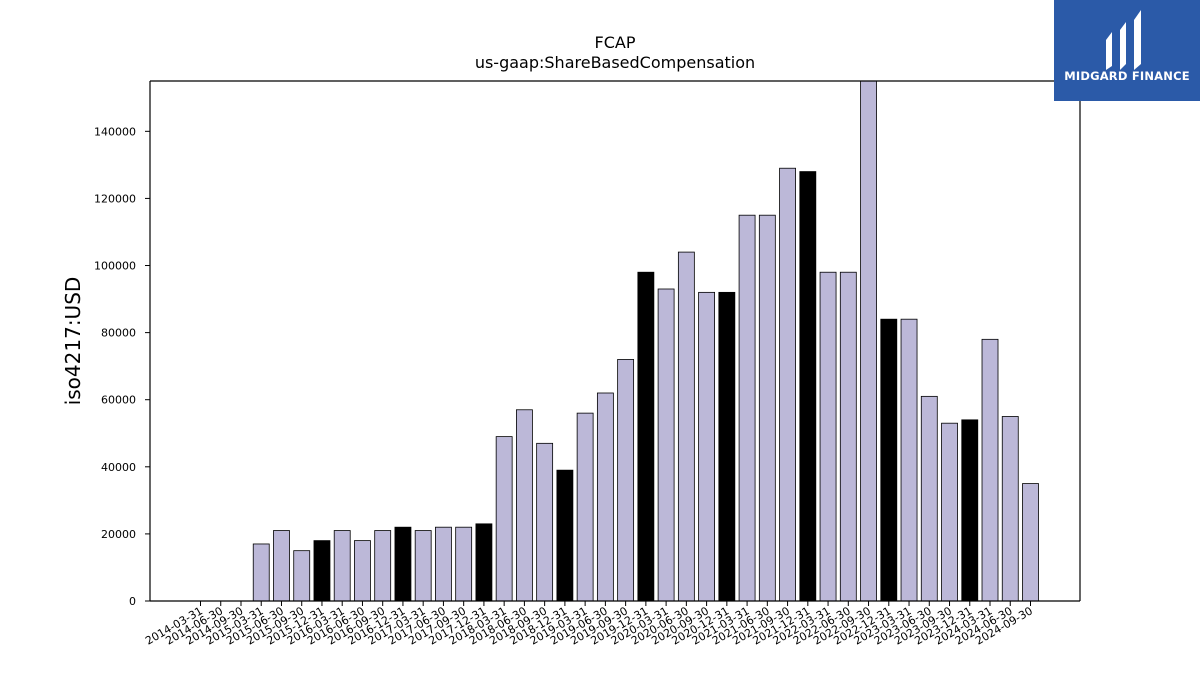 The image size is (1200, 675). What do you see at coordinates (118, 467) in the screenshot?
I see `y-tick-label-40000: 40000` at bounding box center [118, 467].